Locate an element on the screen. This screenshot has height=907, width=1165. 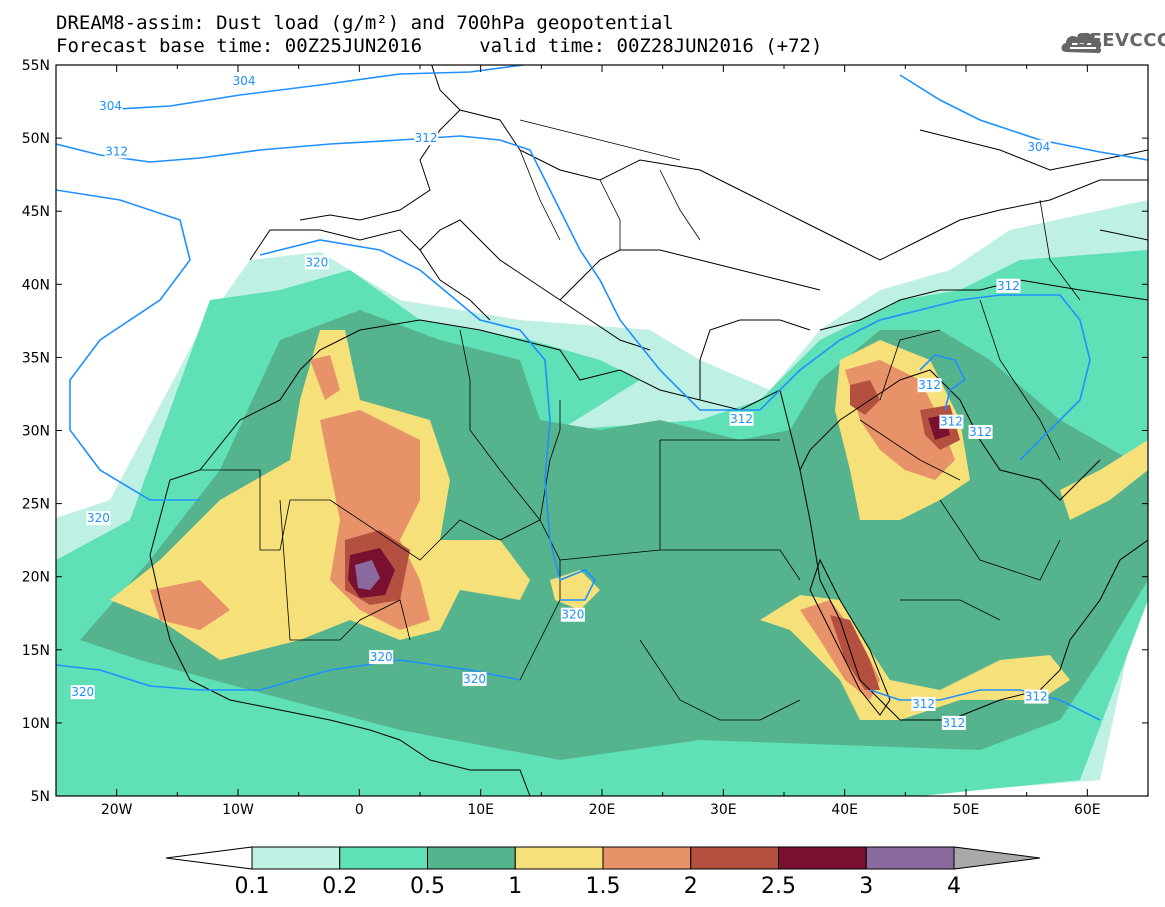
lat-label: 10N is located at coordinates (36, 724).